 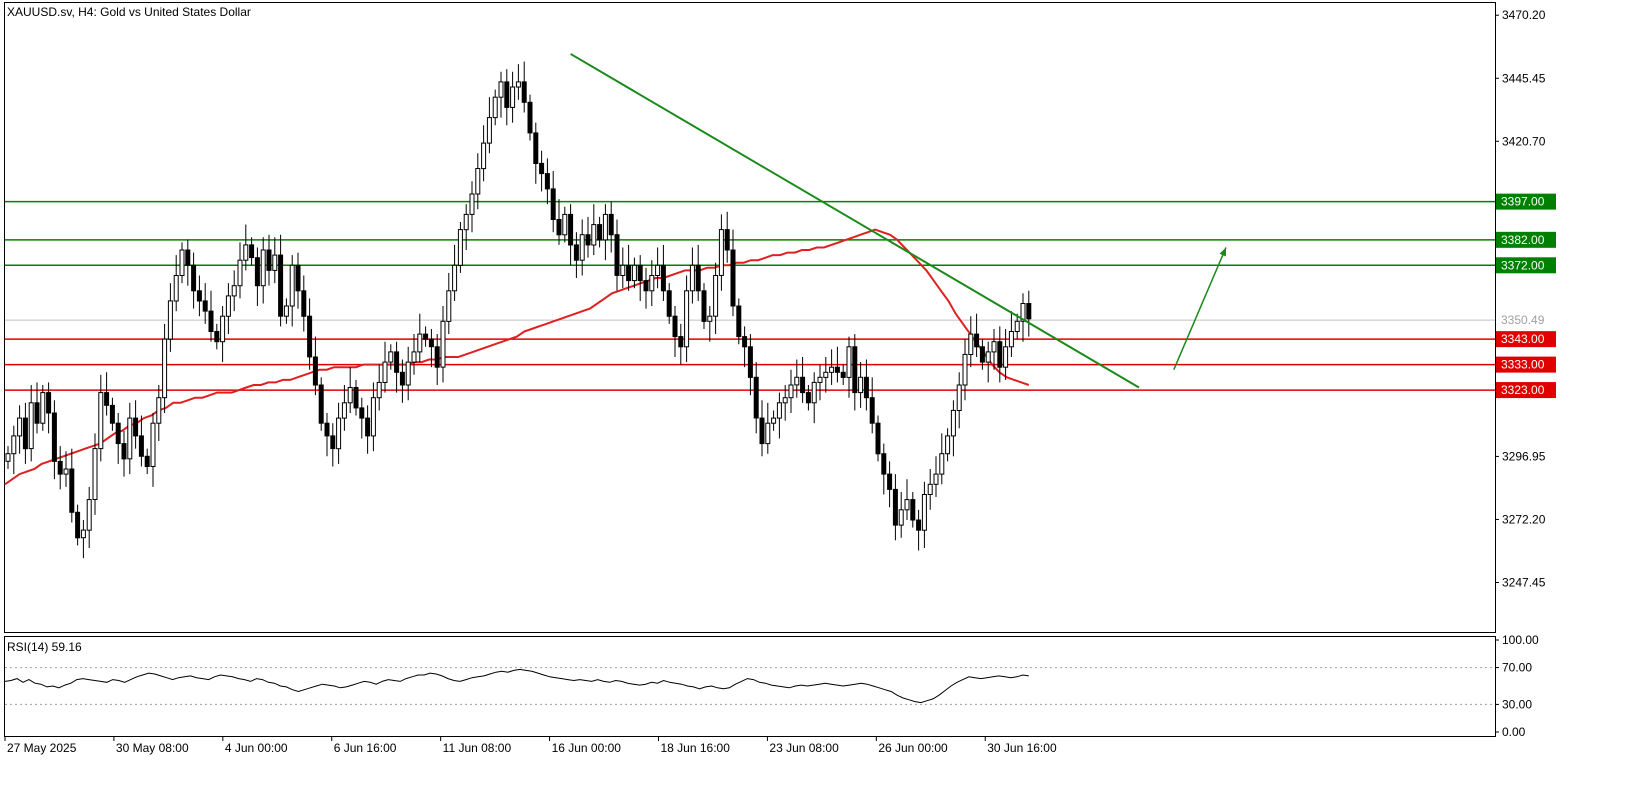 I want to click on rsi-tick-label: 30.00, so click(x=1517, y=704).